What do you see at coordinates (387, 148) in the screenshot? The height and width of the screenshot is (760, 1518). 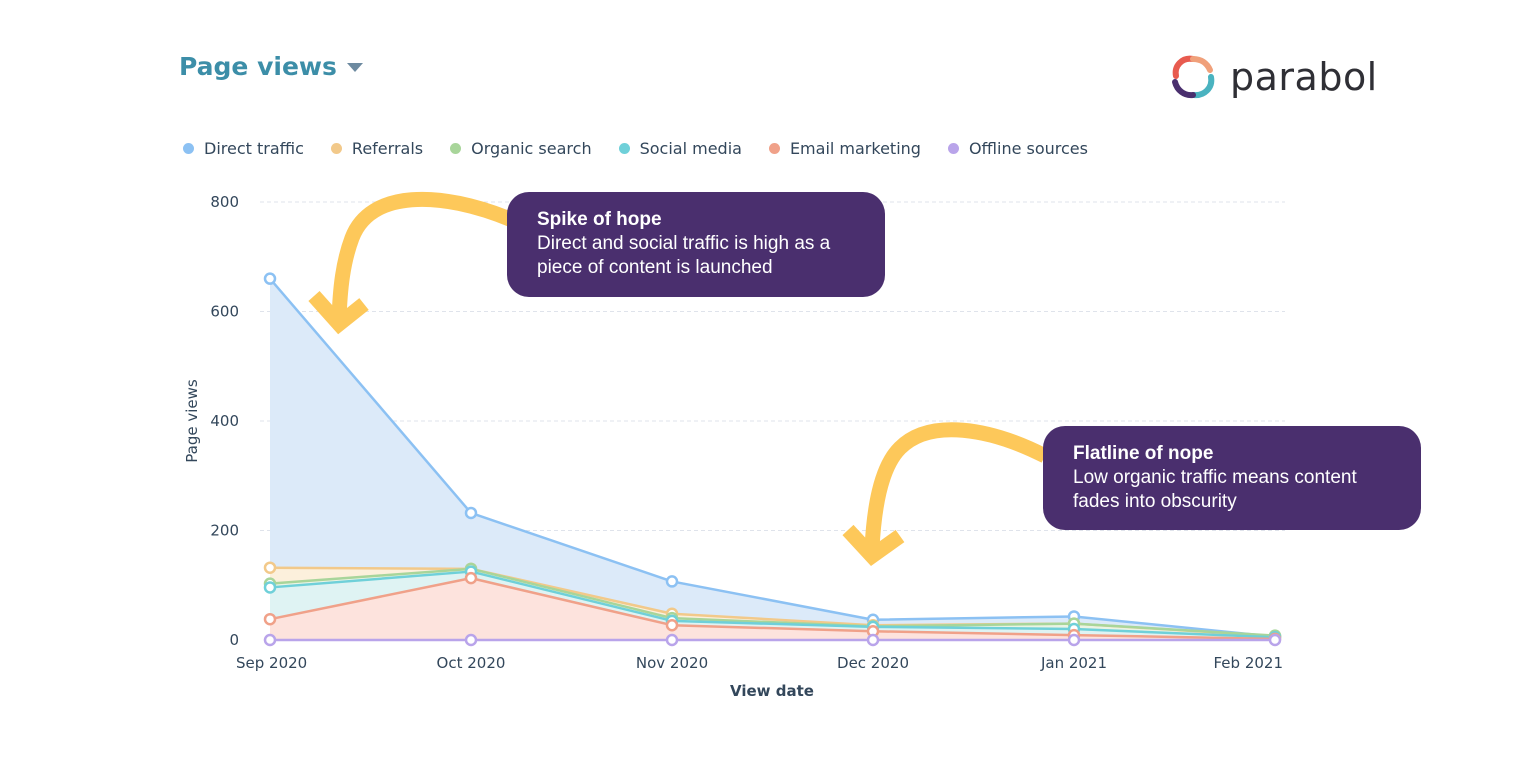 I see `legend-label: Referrals` at bounding box center [387, 148].